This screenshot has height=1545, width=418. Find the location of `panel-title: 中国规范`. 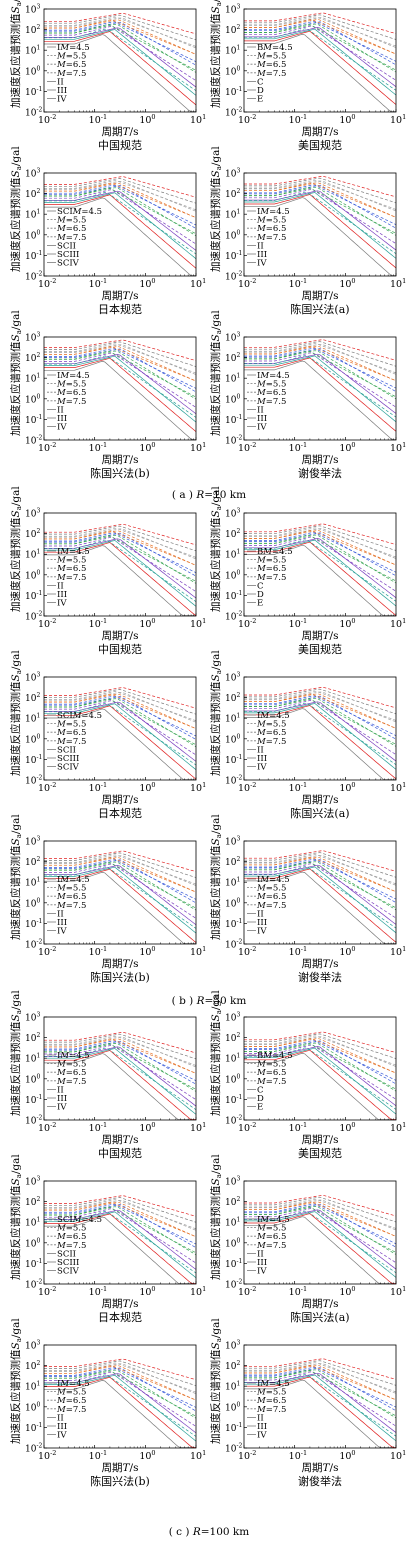

panel-title: 中国规范 is located at coordinates (120, 1153).